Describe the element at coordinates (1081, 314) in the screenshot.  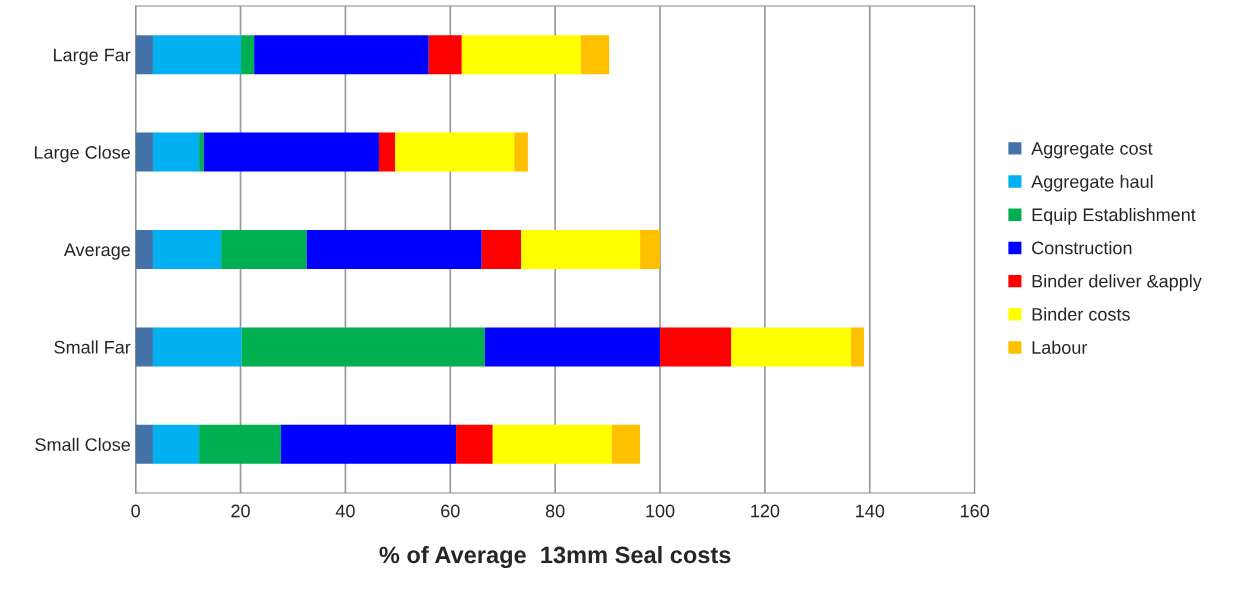
I see `legend-label: Binder costs` at that location.